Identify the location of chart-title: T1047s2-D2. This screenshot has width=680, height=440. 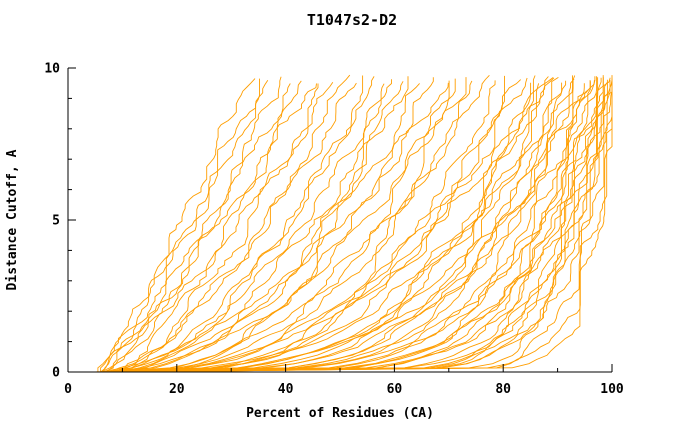
(352, 20).